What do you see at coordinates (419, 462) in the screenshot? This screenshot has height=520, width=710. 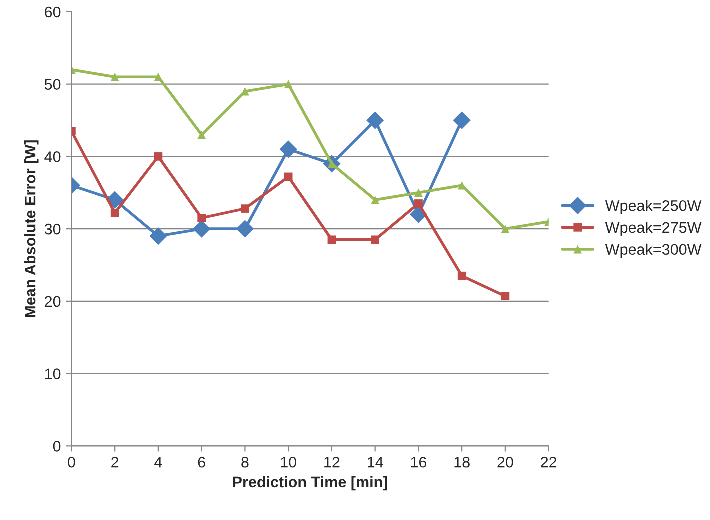 I see `x-tick-label: 16` at bounding box center [419, 462].